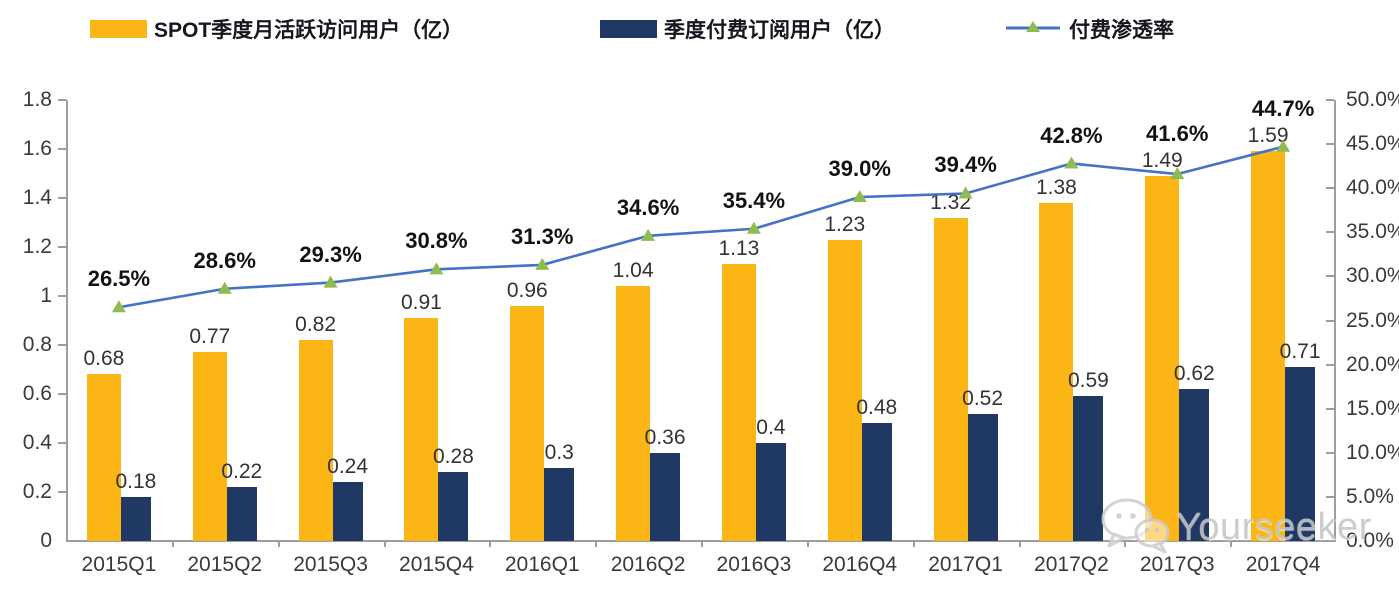 Image resolution: width=1399 pixels, height=596 pixels. What do you see at coordinates (119, 279) in the screenshot?
I see `penetration-value-label: 26.5%` at bounding box center [119, 279].